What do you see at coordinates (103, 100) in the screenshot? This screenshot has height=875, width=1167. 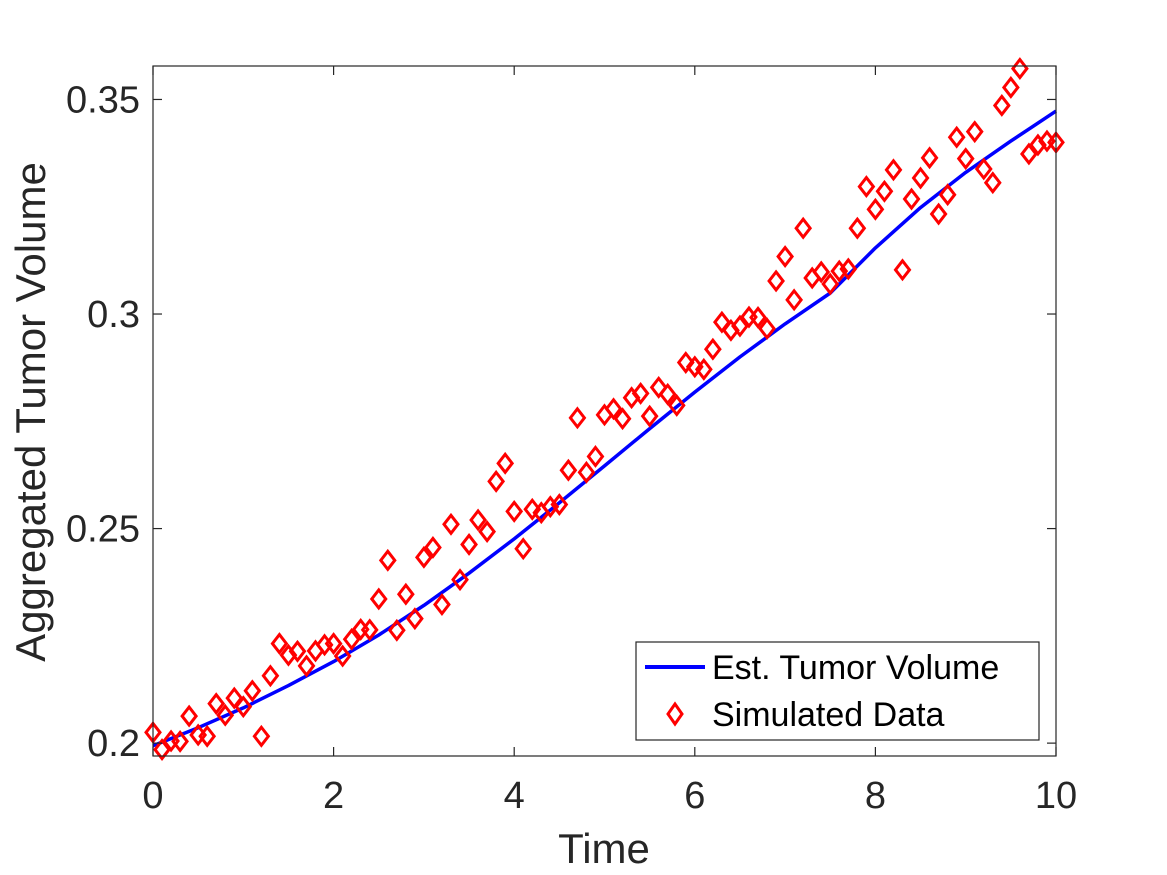 I see `y-tick-label: 0.35` at bounding box center [103, 100].